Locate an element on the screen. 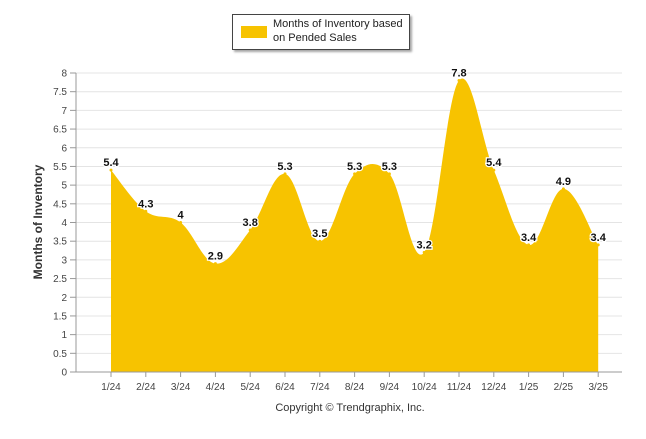 This screenshot has width=646, height=439. y-tick-label: 5.5 is located at coordinates (60, 167).